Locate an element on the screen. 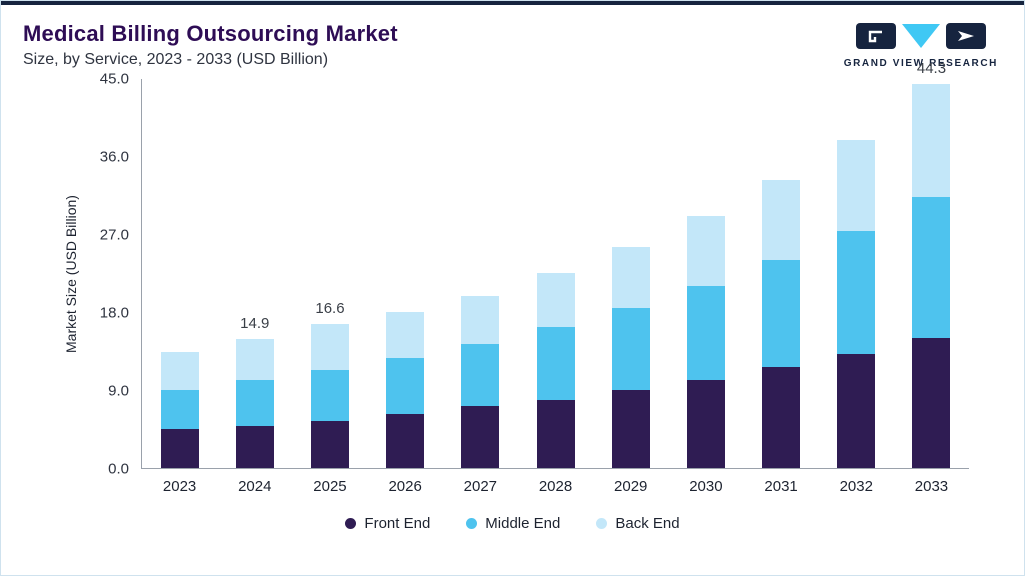  x-tick-label: 2024 is located at coordinates (255, 486).